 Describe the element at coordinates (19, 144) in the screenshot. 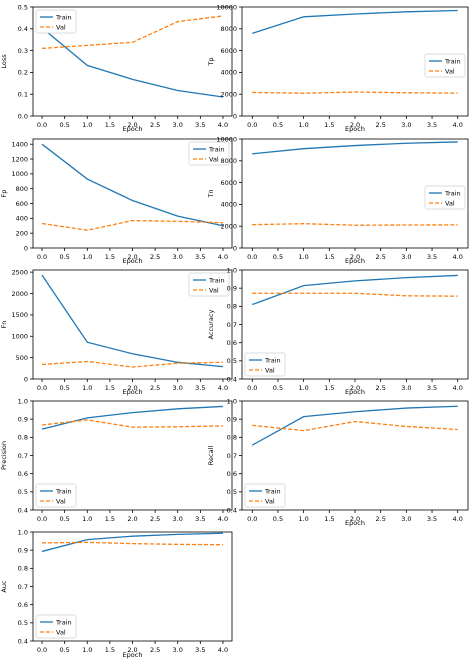

I see `y-tick-label: 1400` at that location.